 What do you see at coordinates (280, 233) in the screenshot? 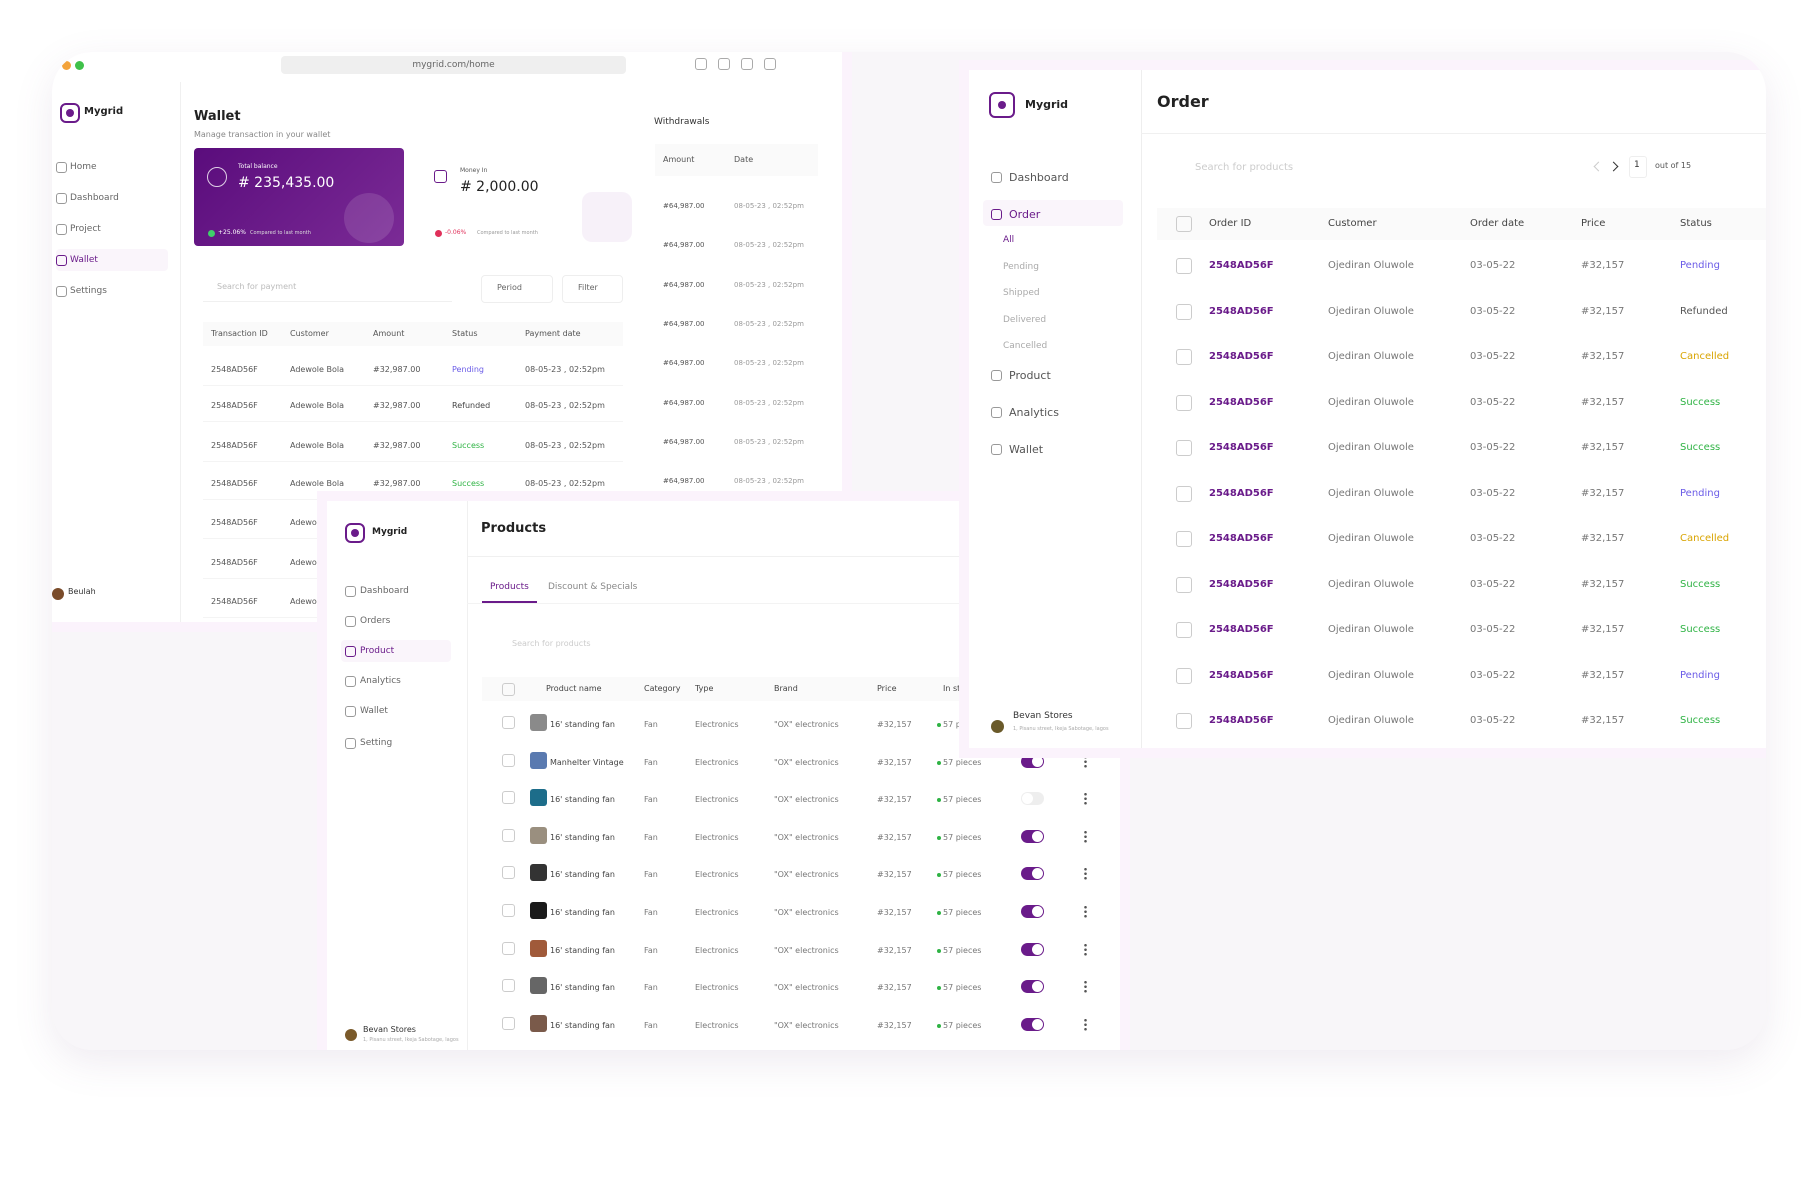
I see `balance-note: Compared to last month` at bounding box center [280, 233].